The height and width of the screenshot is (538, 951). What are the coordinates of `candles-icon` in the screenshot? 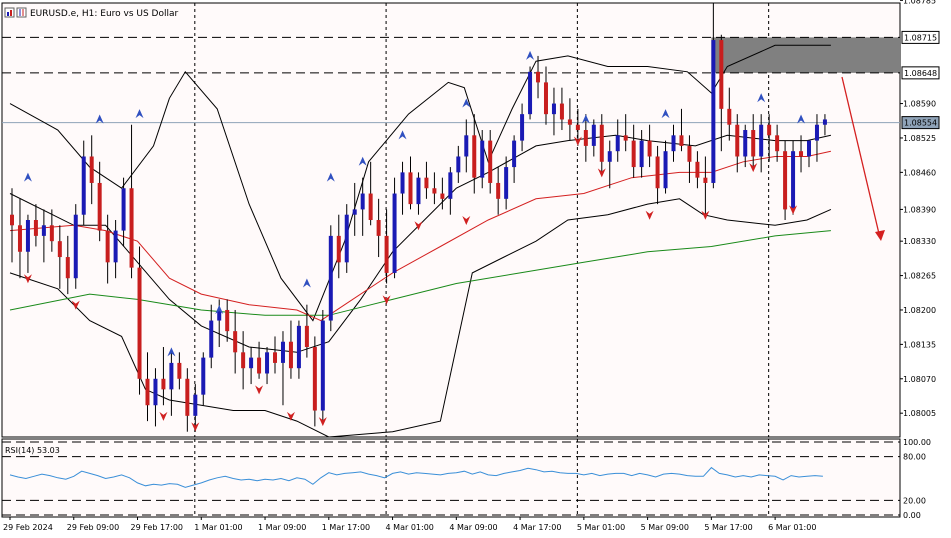 It's located at (21, 12).